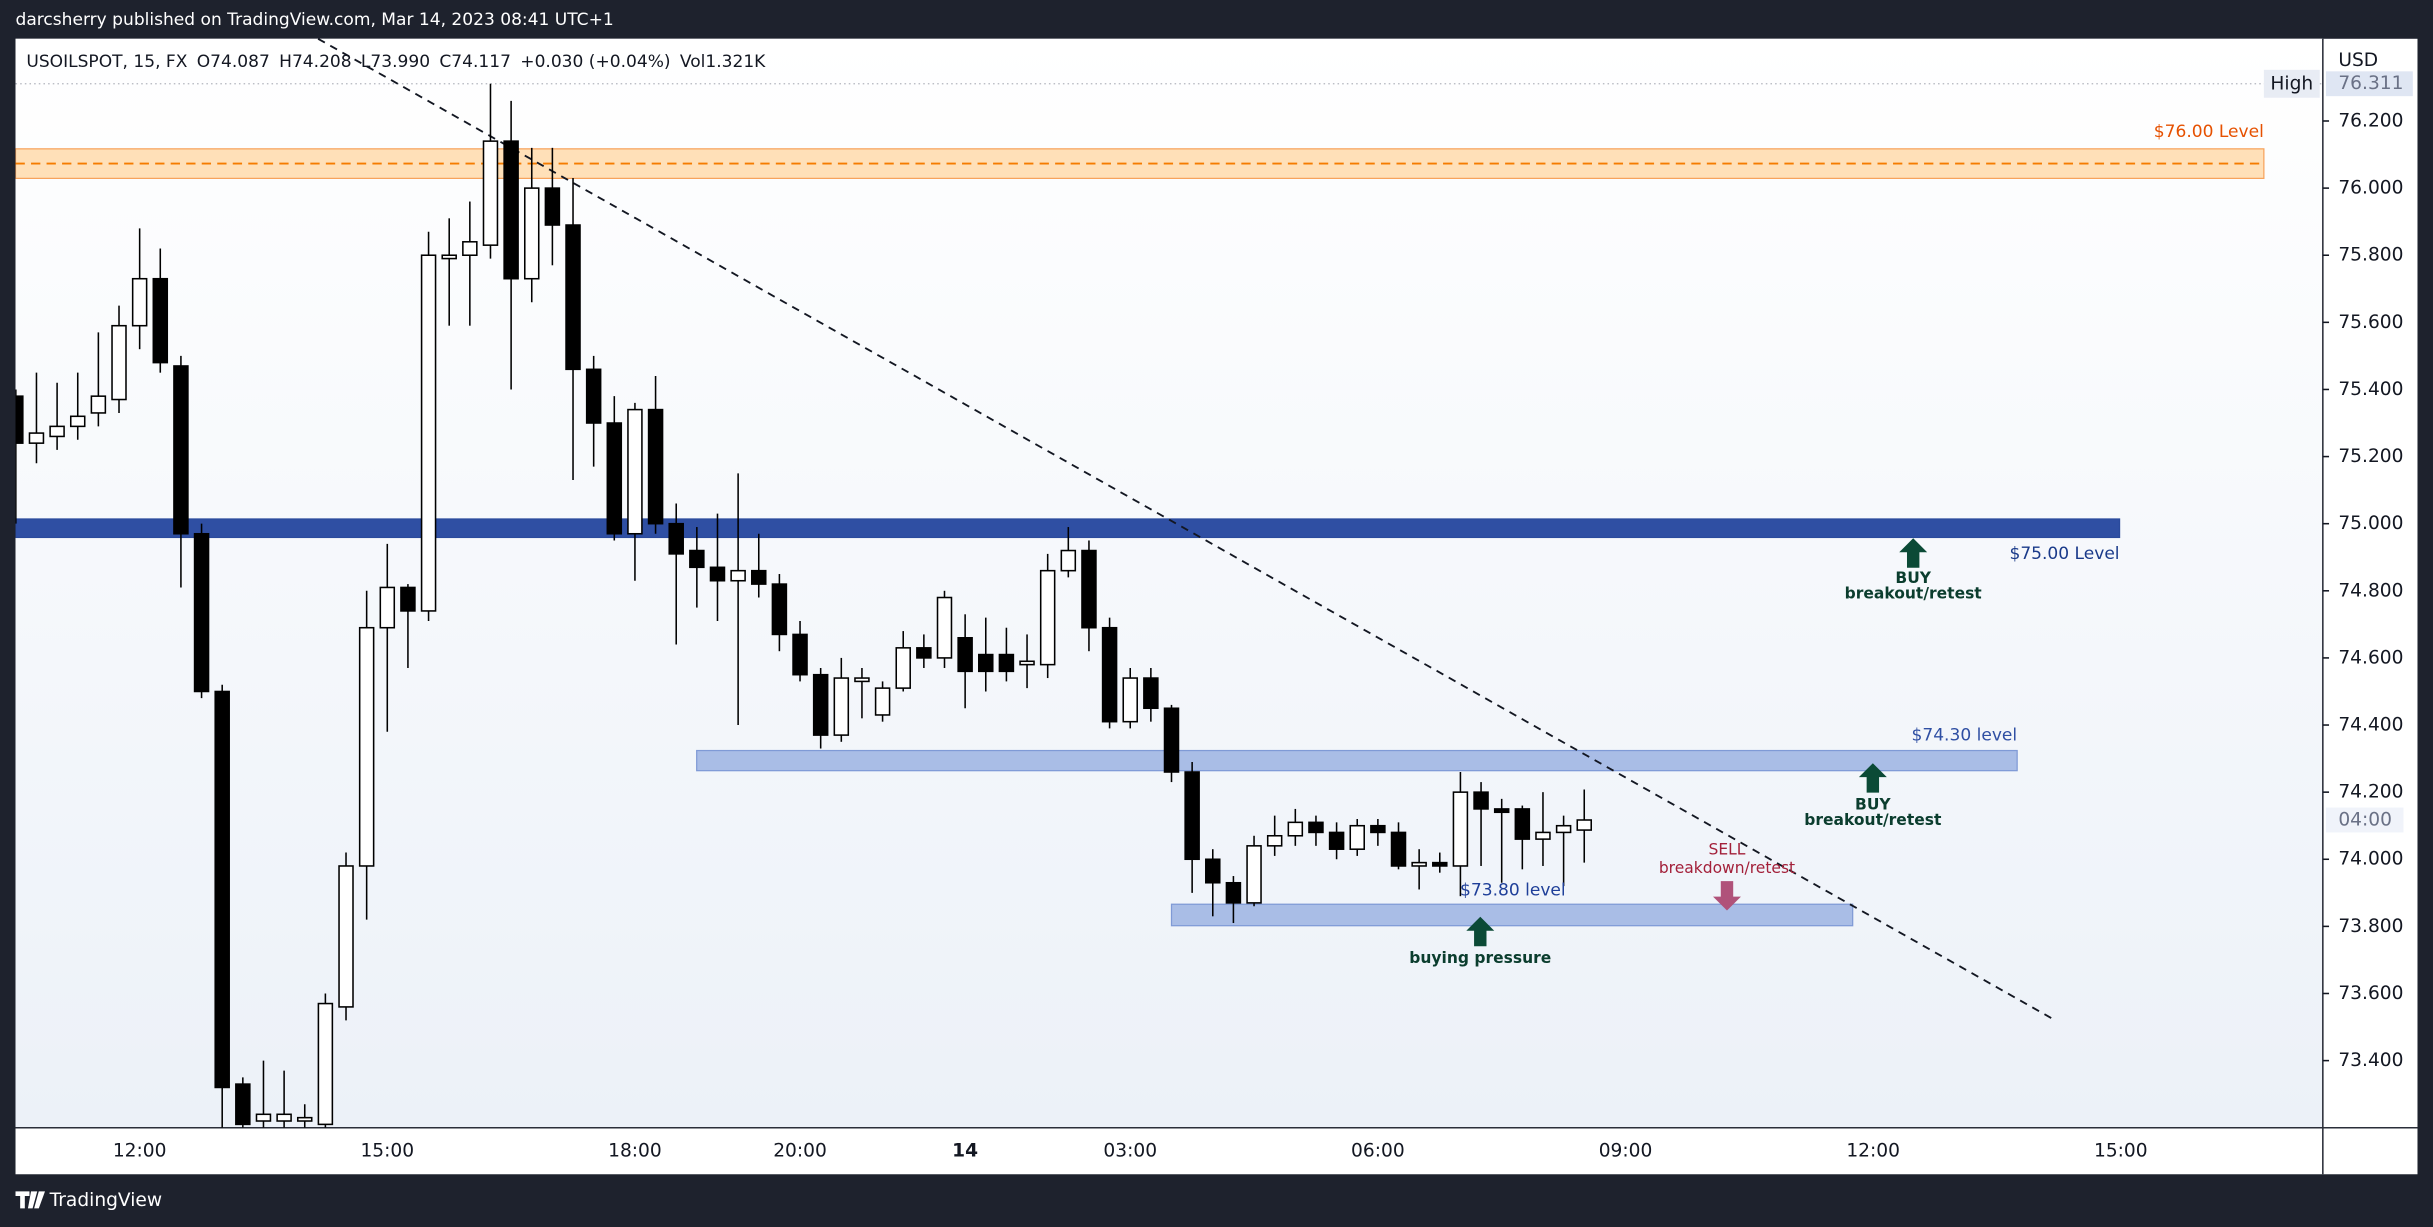 Image resolution: width=2433 pixels, height=1227 pixels. What do you see at coordinates (2209, 132) in the screenshot?
I see `level-label: $76.00 Level` at bounding box center [2209, 132].